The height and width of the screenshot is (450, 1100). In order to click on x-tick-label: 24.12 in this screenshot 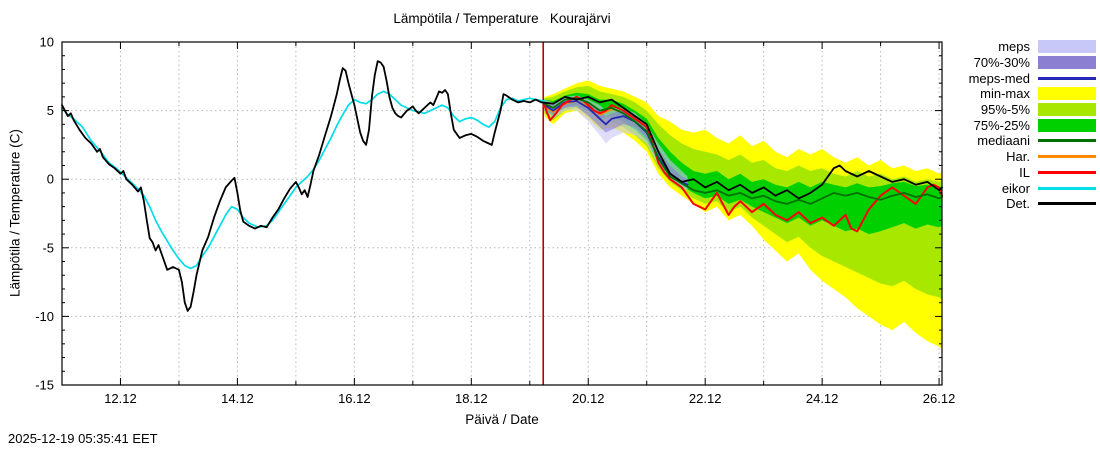, I will do `click(822, 398)`.